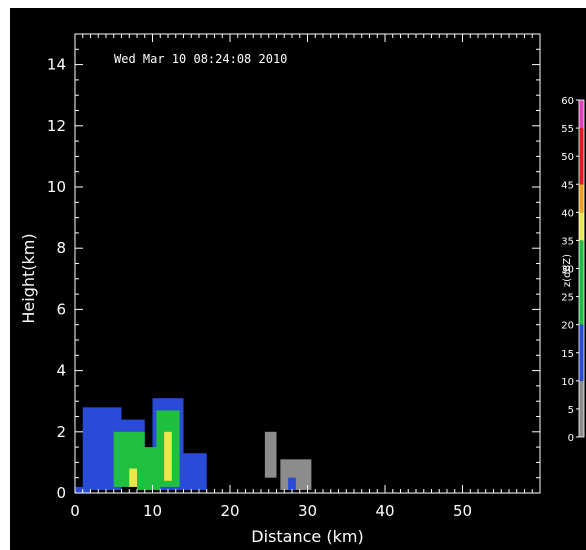 This screenshot has height=550, width=586. What do you see at coordinates (61, 309) in the screenshot?
I see `y-tick-label: 6` at bounding box center [61, 309].